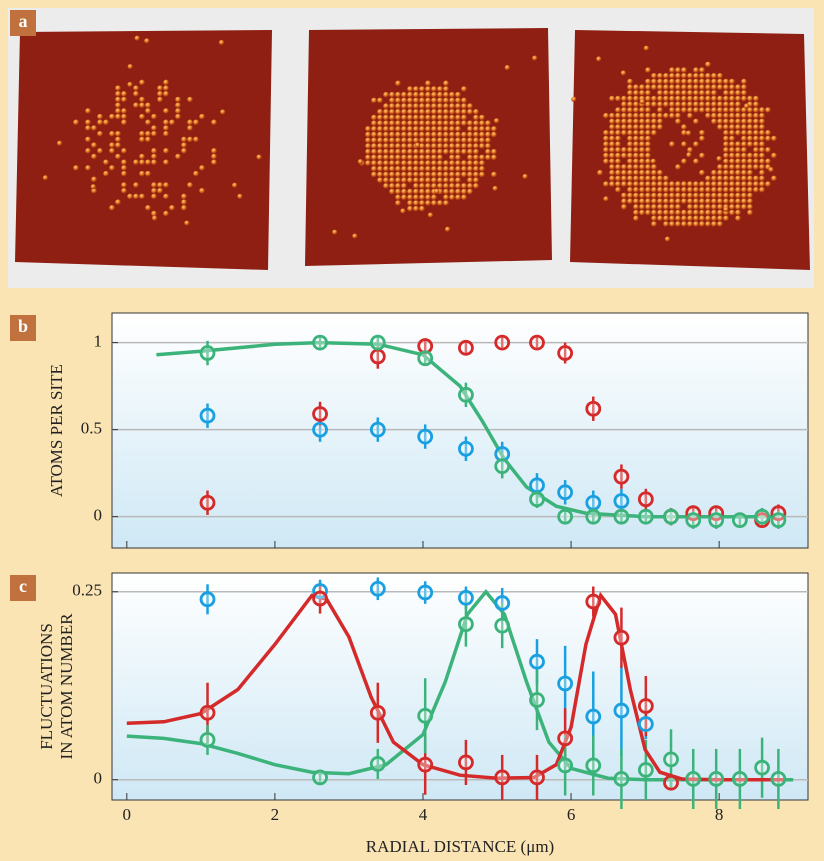 This screenshot has width=824, height=861. What do you see at coordinates (91, 428) in the screenshot?
I see `y-tick-label: 0.5` at bounding box center [91, 428].